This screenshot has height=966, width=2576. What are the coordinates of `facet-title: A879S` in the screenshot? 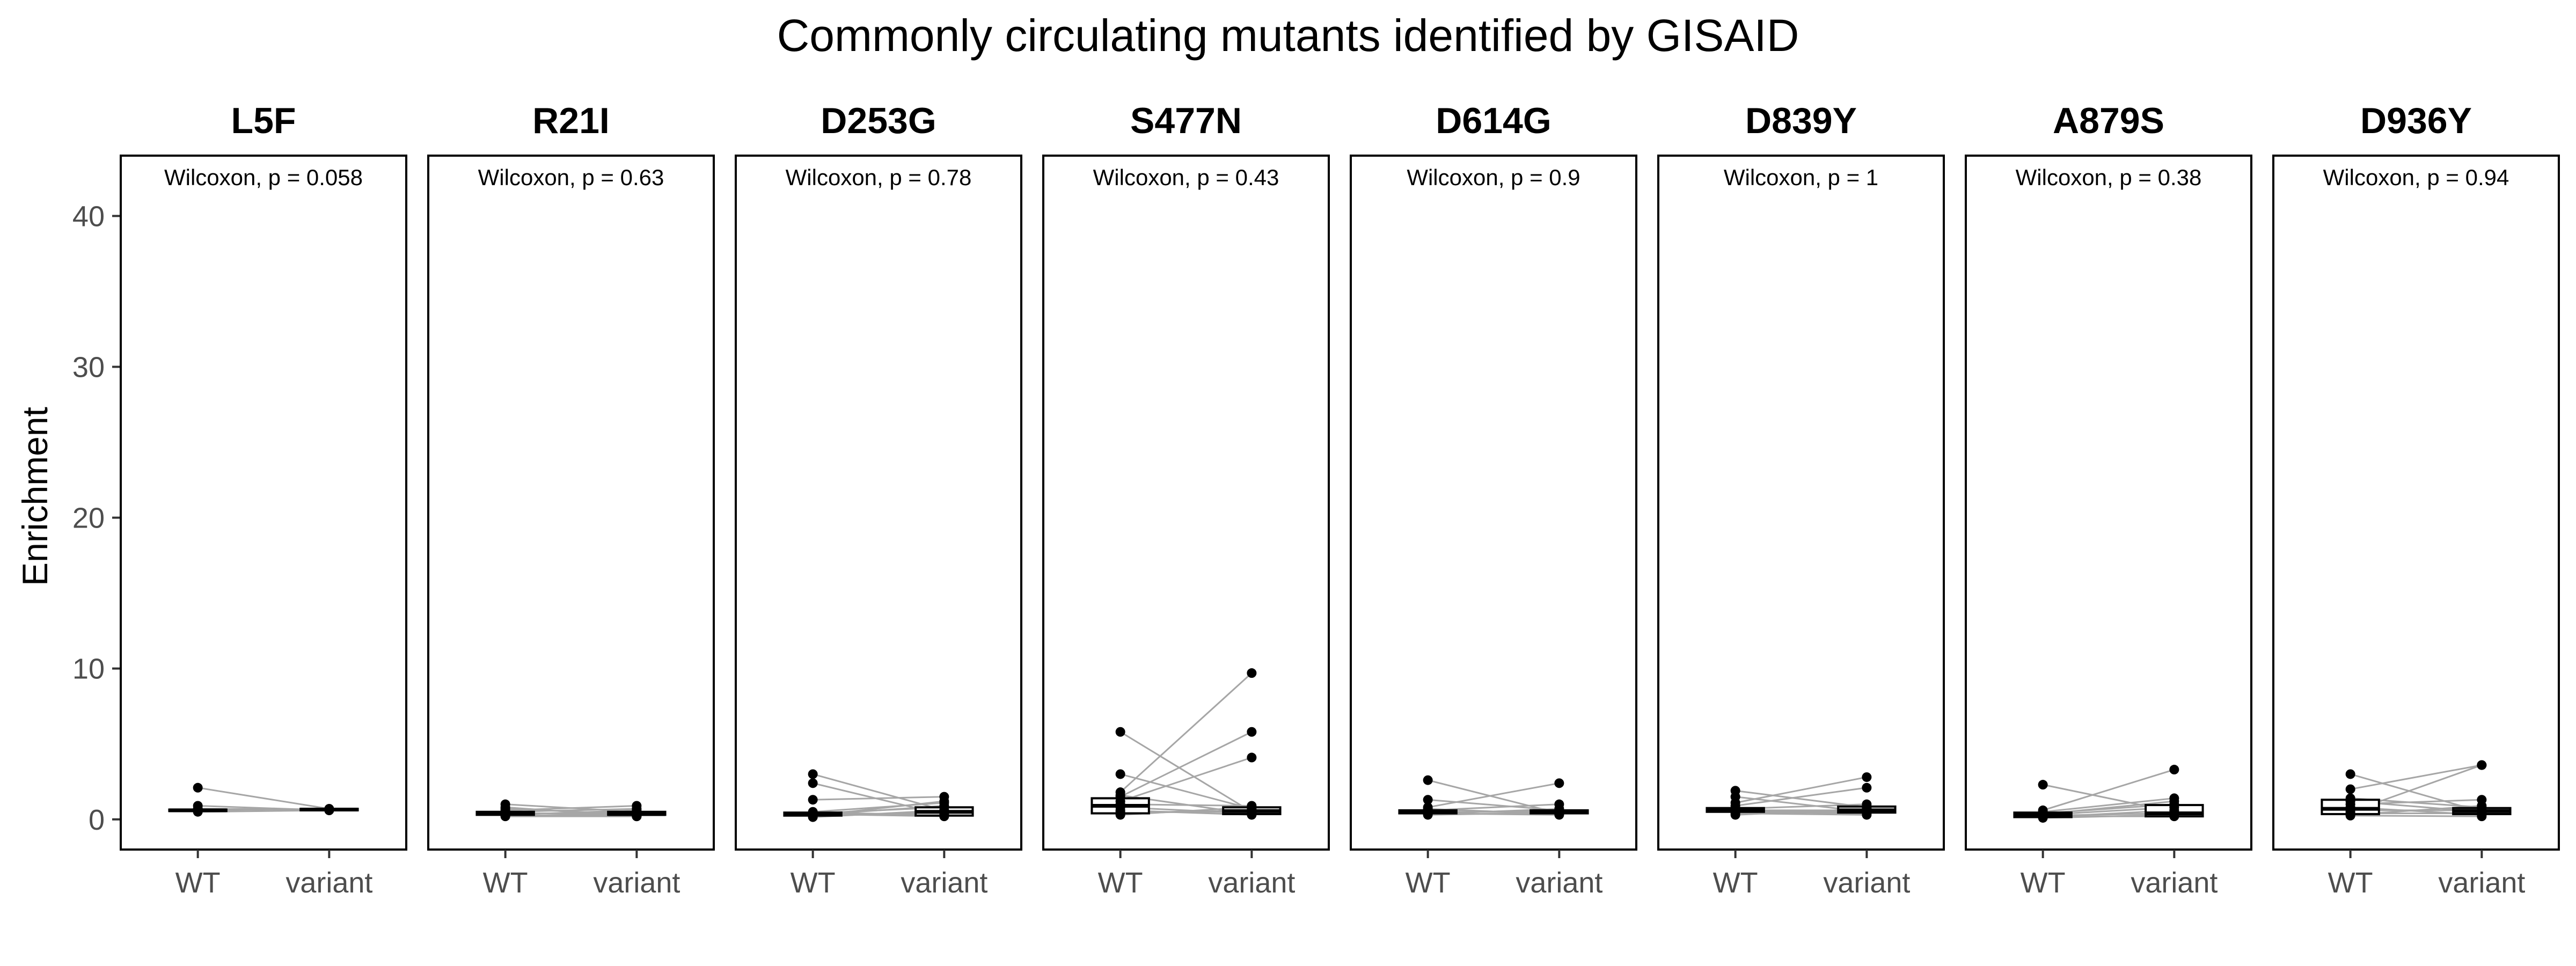 It's located at (2108, 120).